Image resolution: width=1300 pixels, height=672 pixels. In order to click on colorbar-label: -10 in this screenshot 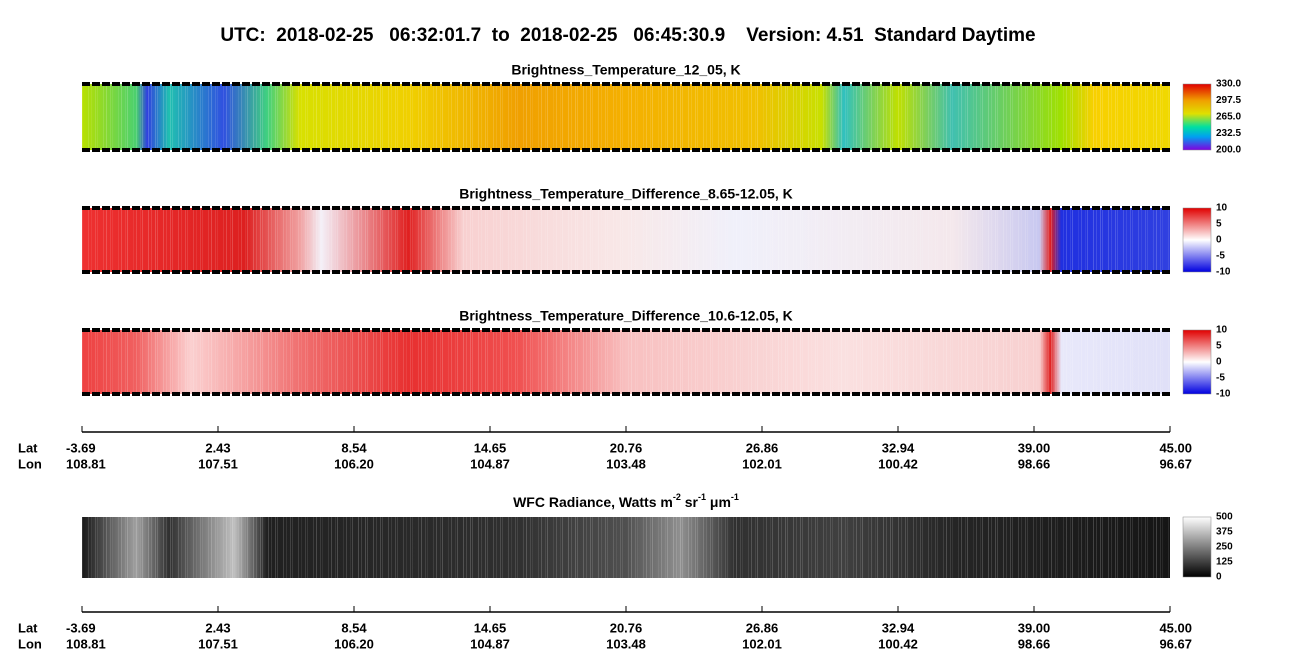, I will do `click(1223, 394)`.